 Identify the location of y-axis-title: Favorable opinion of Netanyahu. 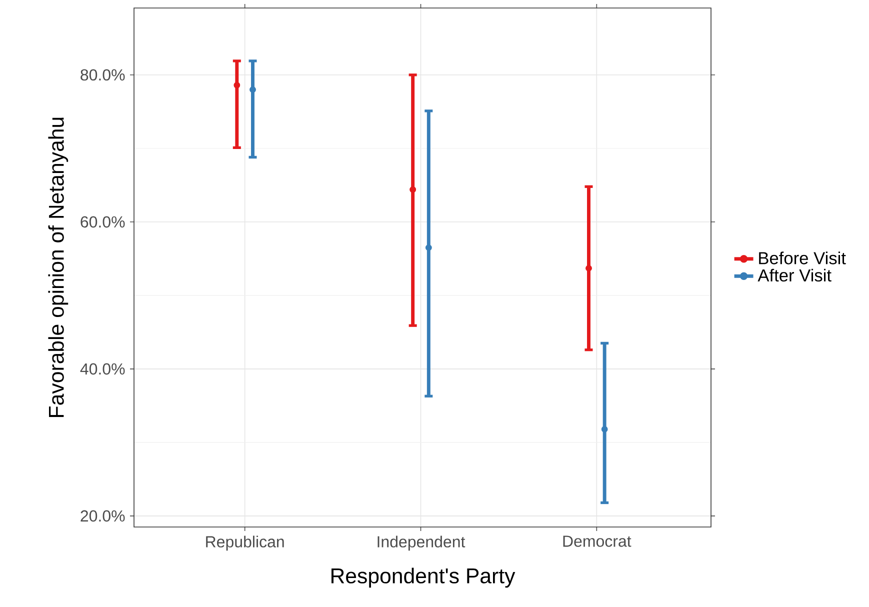
(58, 267).